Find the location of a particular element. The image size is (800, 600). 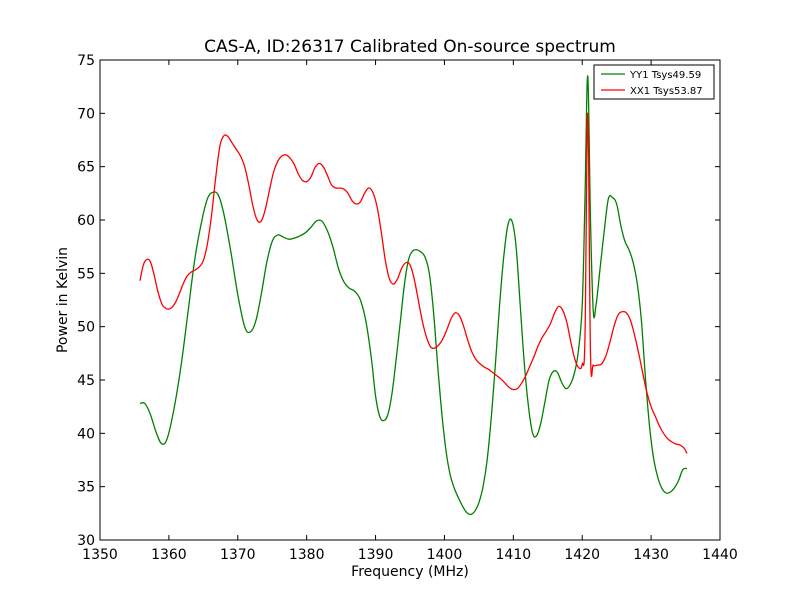

x-tick-label: 1430 is located at coordinates (651, 555).